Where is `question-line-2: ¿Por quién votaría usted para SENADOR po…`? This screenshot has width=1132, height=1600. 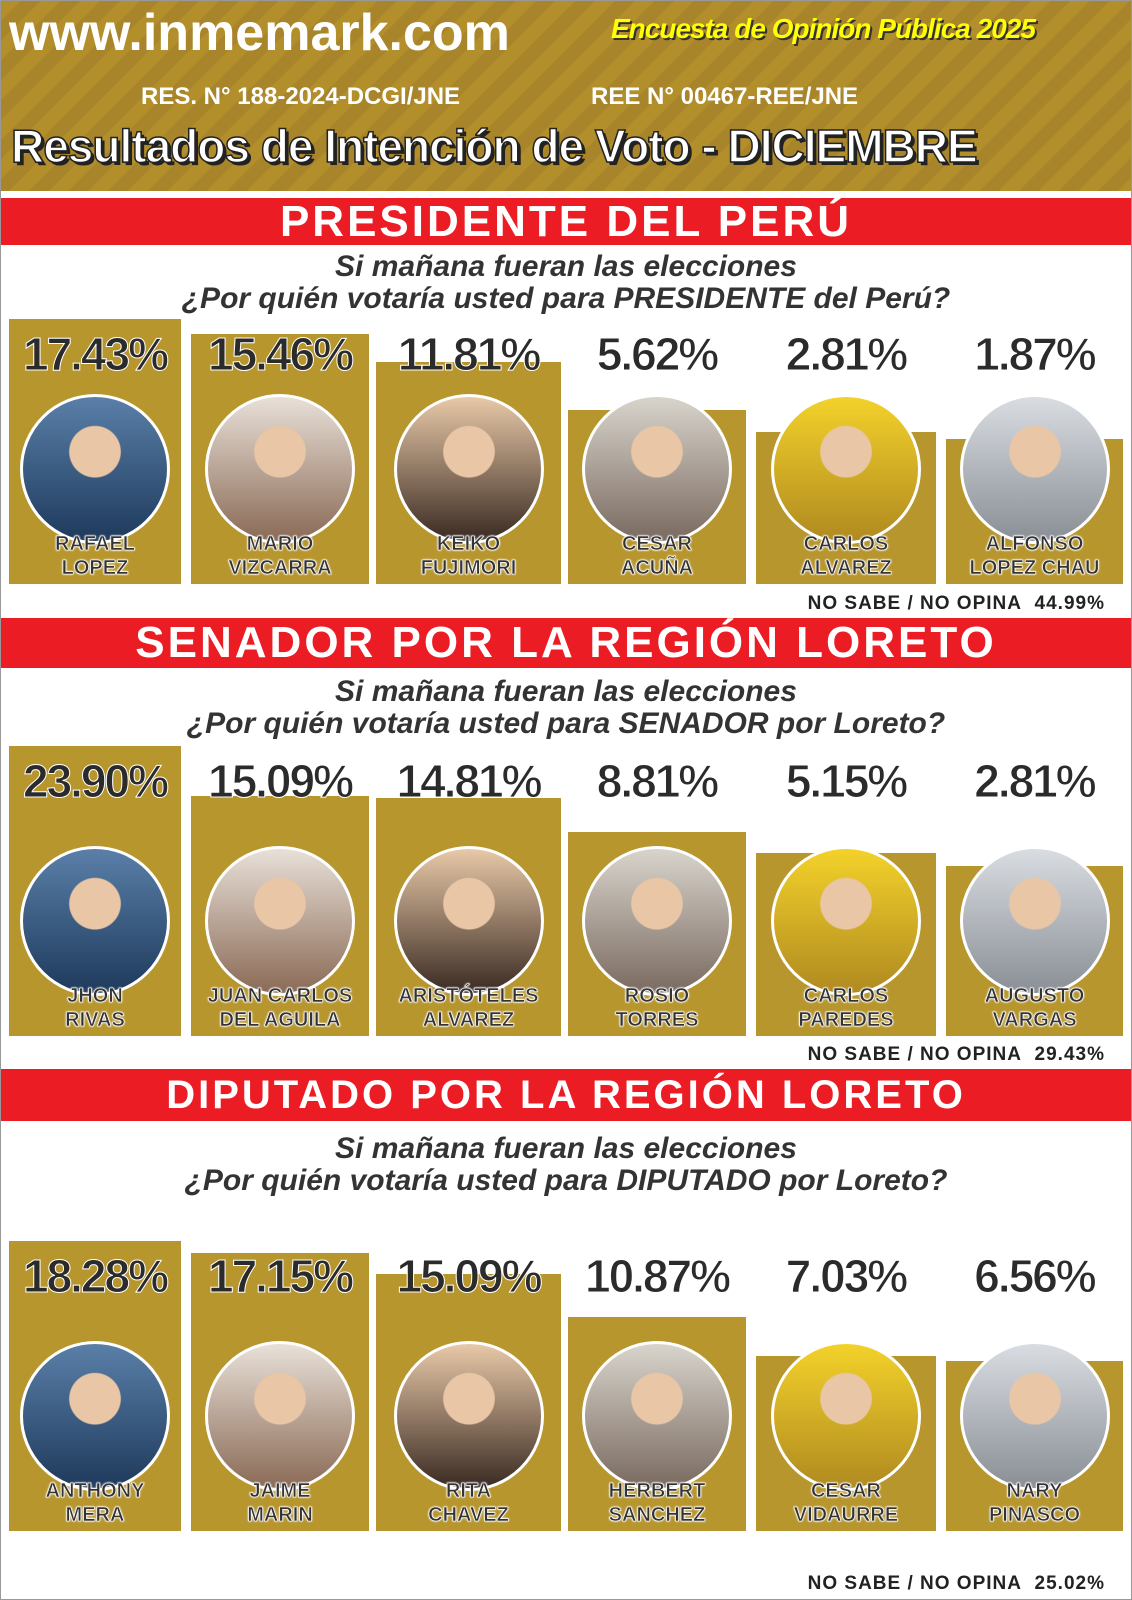
question-line-2: ¿Por quién votaría usted para SENADOR po… is located at coordinates (566, 723).